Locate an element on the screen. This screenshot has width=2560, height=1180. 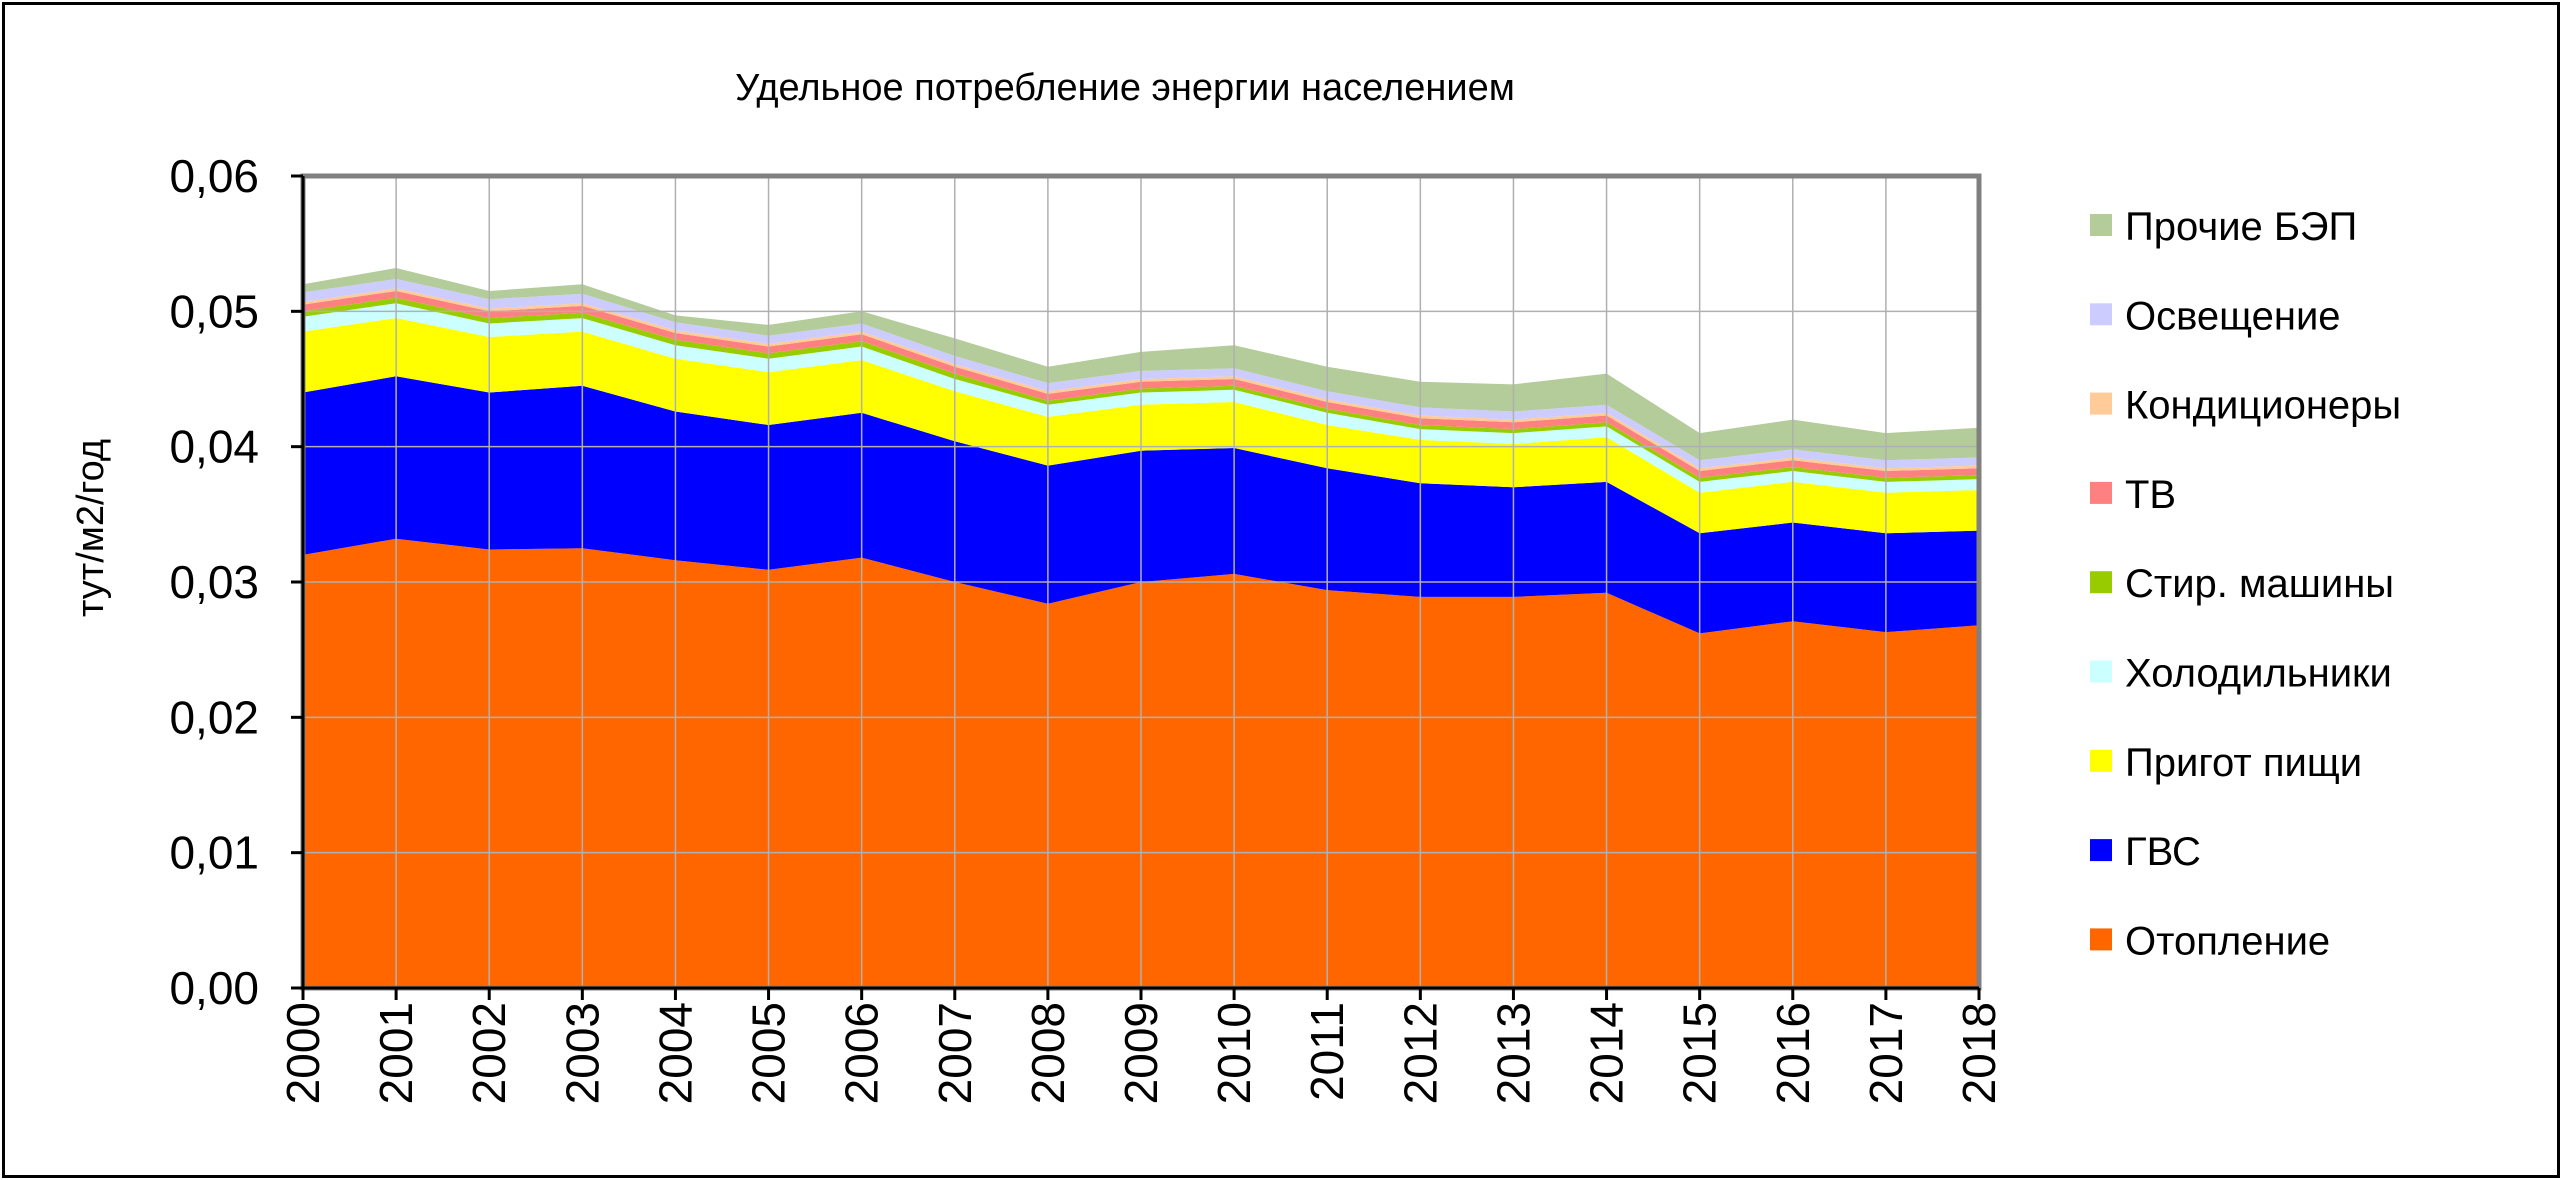
legend-label: Прочие БЭП is located at coordinates (2241, 227).